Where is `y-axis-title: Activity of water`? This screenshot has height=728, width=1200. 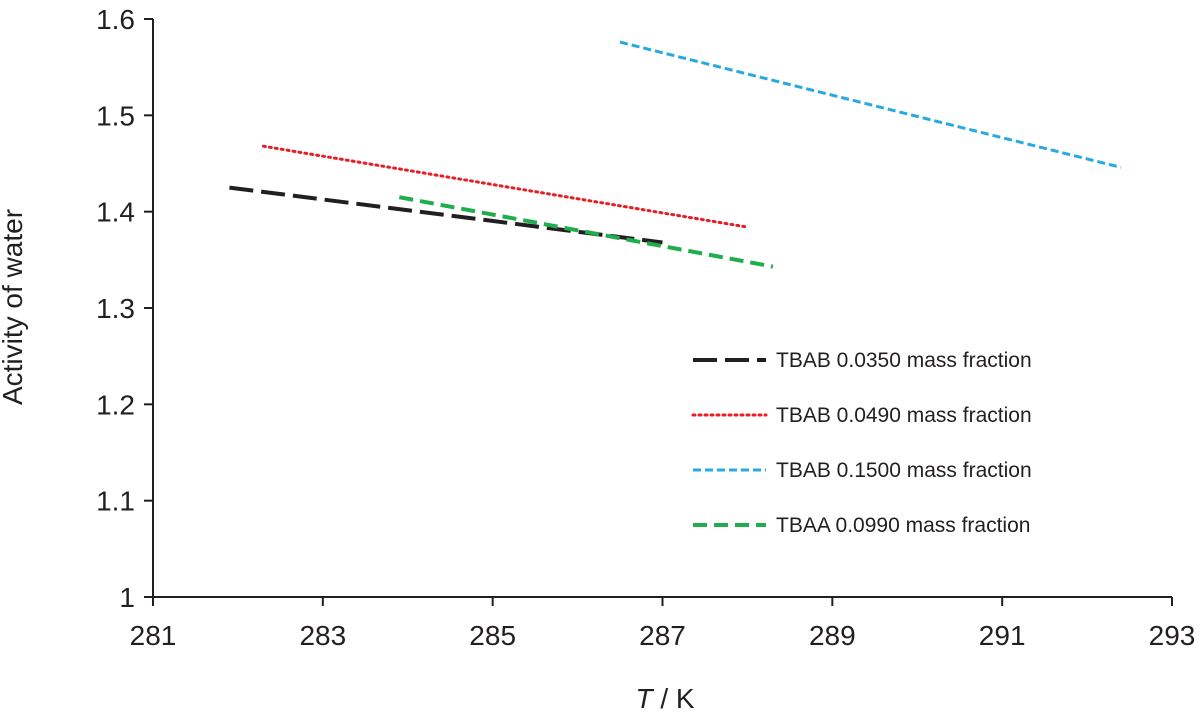
y-axis-title: Activity of water is located at coordinates (14, 307).